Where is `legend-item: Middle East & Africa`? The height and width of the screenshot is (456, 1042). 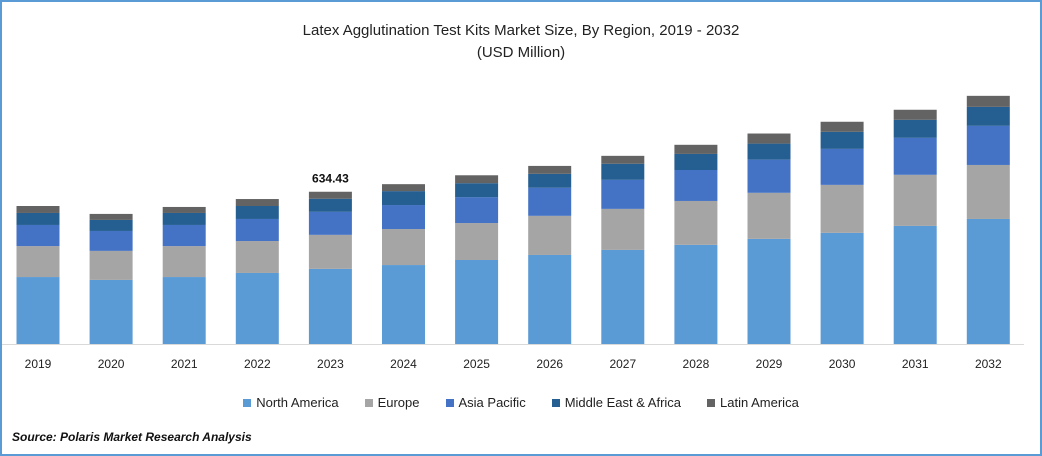 legend-item: Middle East & Africa is located at coordinates (616, 402).